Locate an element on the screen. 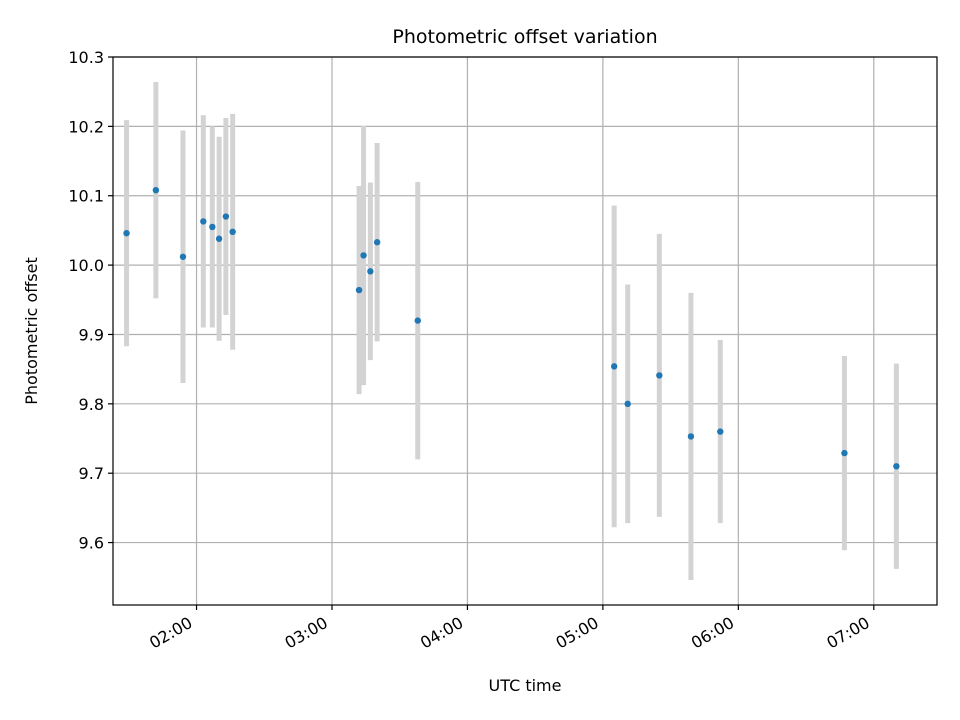 The image size is (960, 720). y-tick-label: 10.1 is located at coordinates (86, 196).